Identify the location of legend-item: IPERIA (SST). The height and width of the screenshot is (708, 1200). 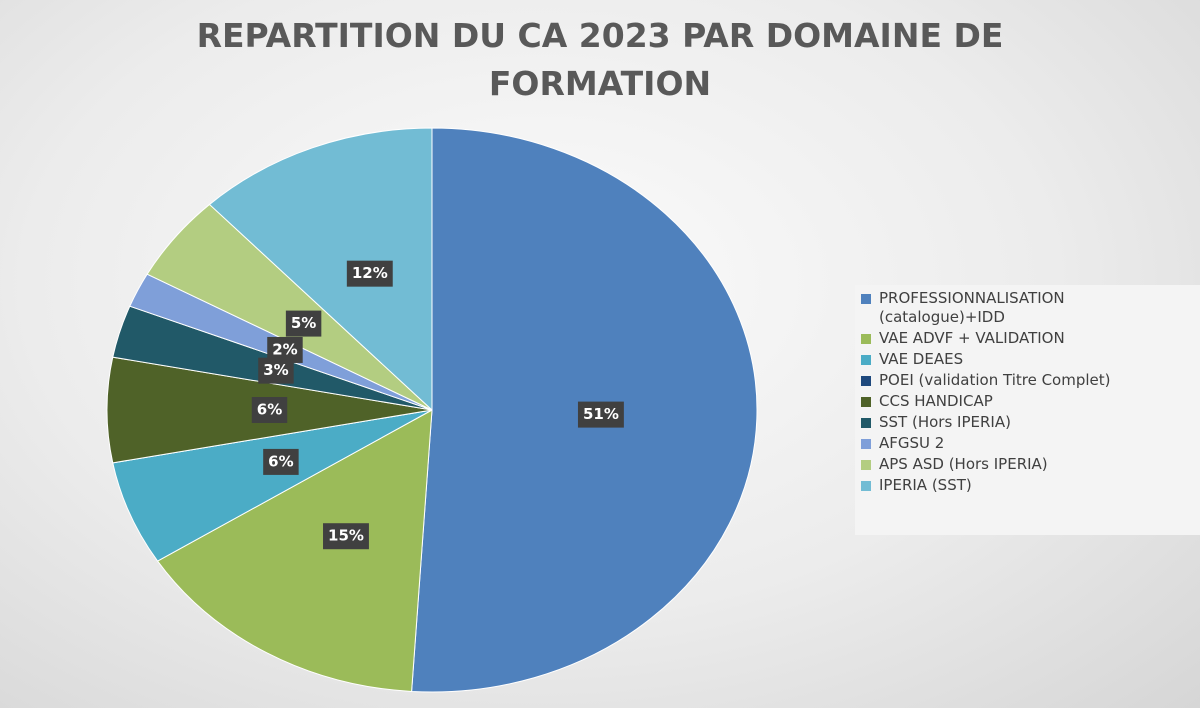
(1027, 485).